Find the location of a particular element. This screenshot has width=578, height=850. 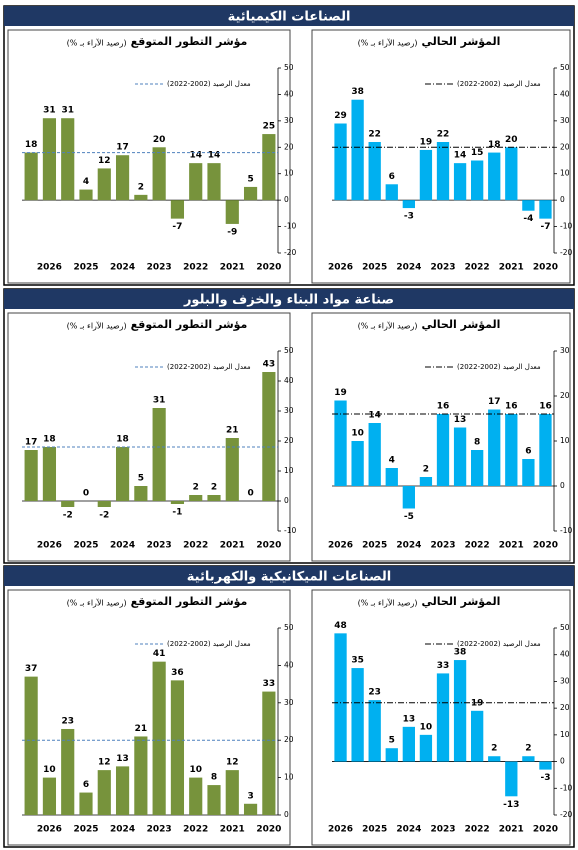

value-label: -9 is located at coordinates (232, 232).